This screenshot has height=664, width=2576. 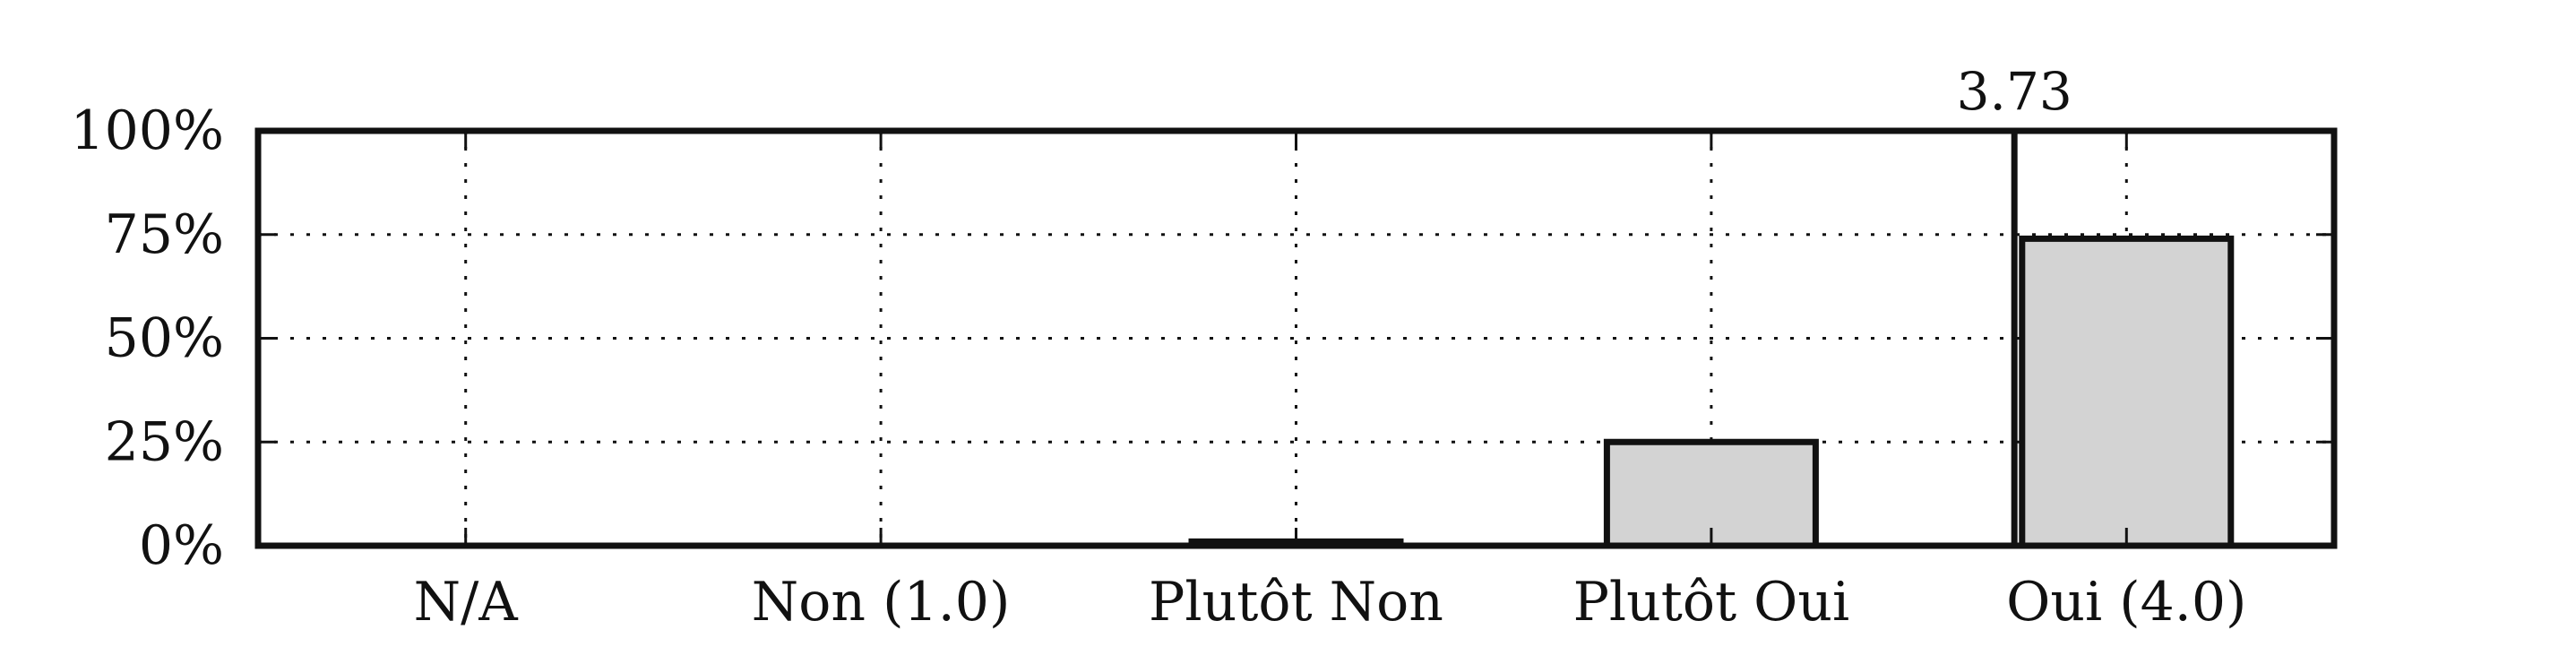 I want to click on mean-label: 3.73, so click(x=2015, y=92).